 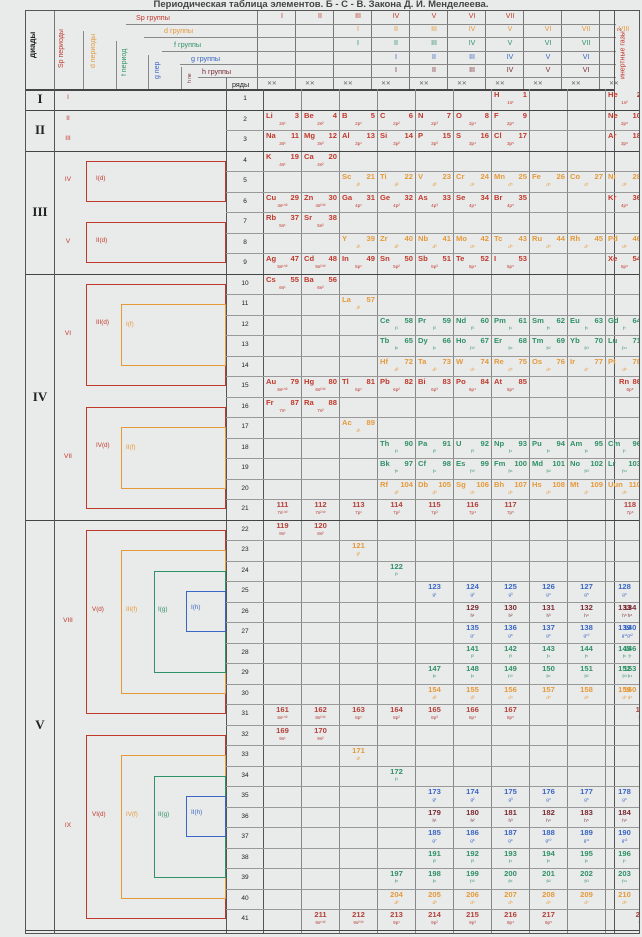 What do you see at coordinates (472, 29) in the screenshot?
I see `group-d-IV: IV` at bounding box center [472, 29].